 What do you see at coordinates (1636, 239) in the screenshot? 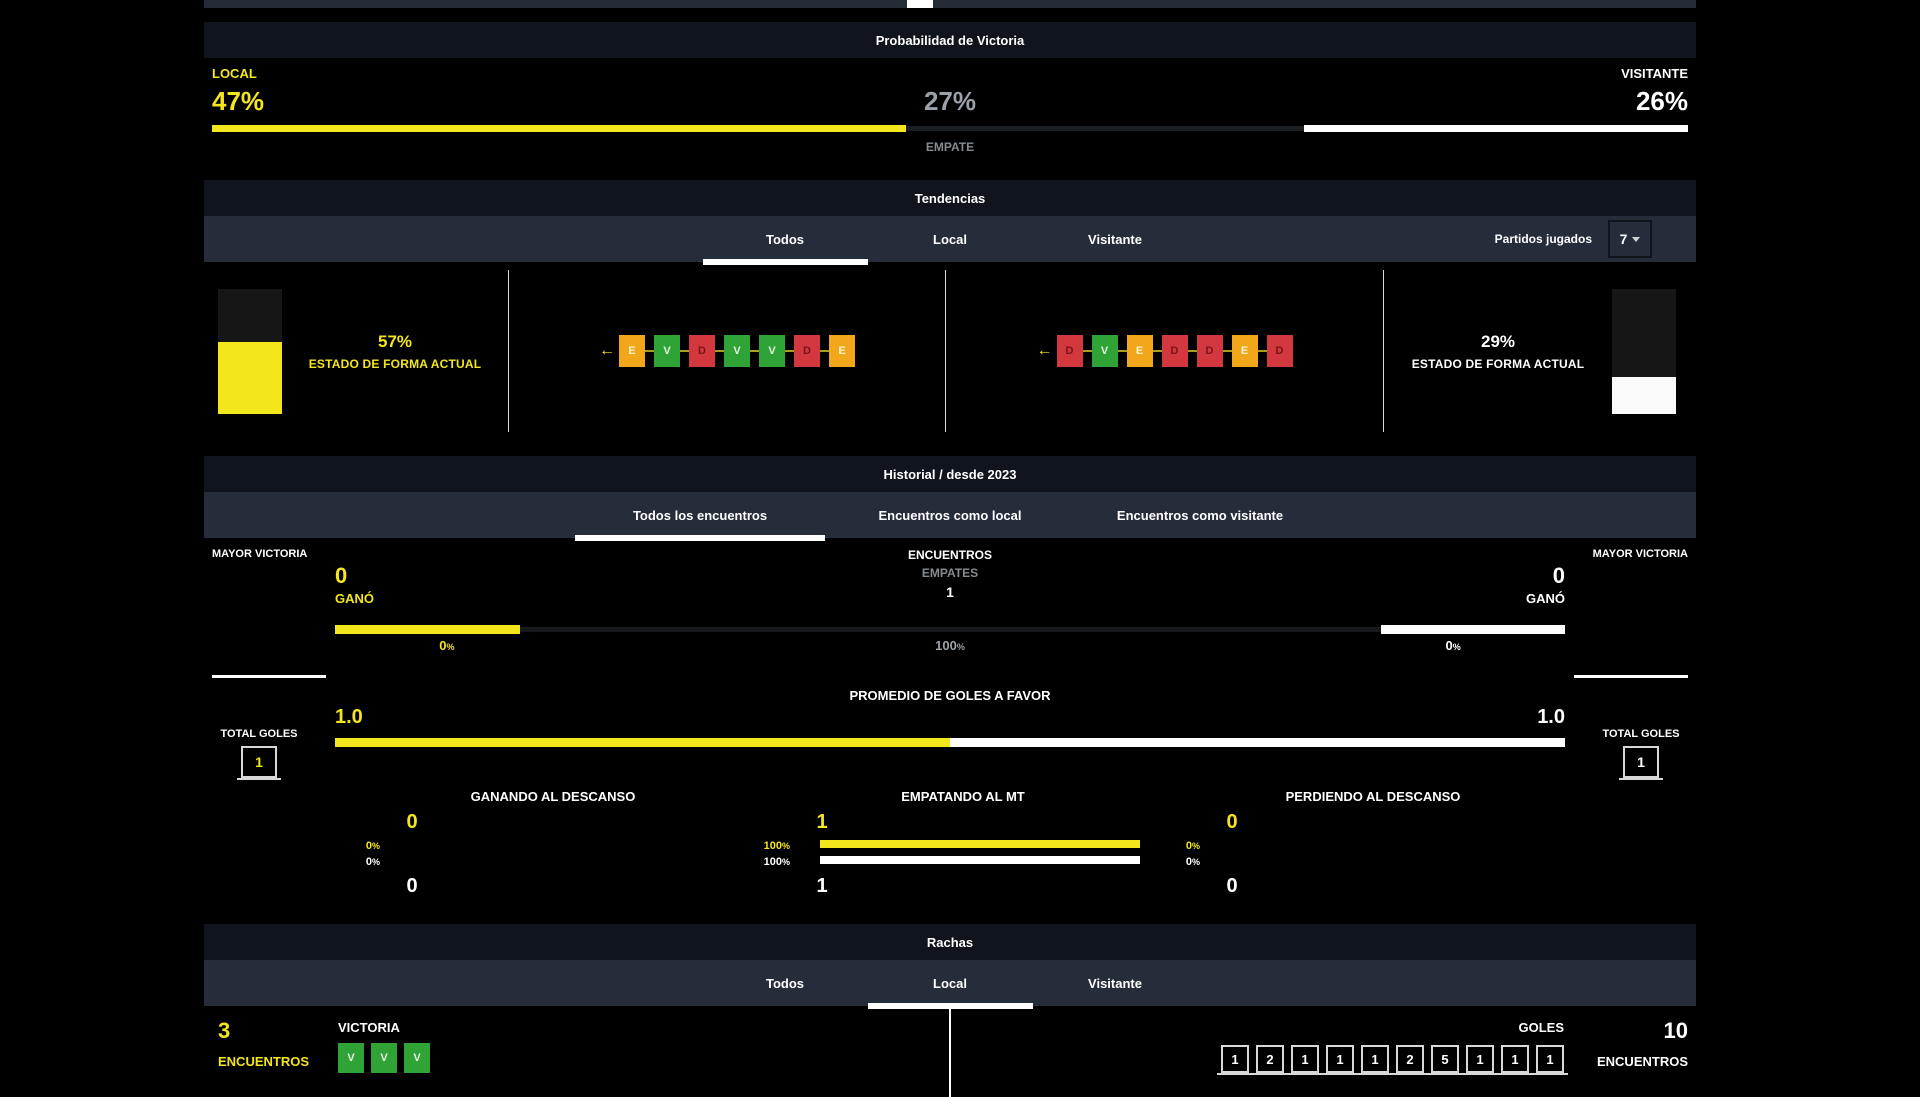
I see `chevron-down-icon` at bounding box center [1636, 239].